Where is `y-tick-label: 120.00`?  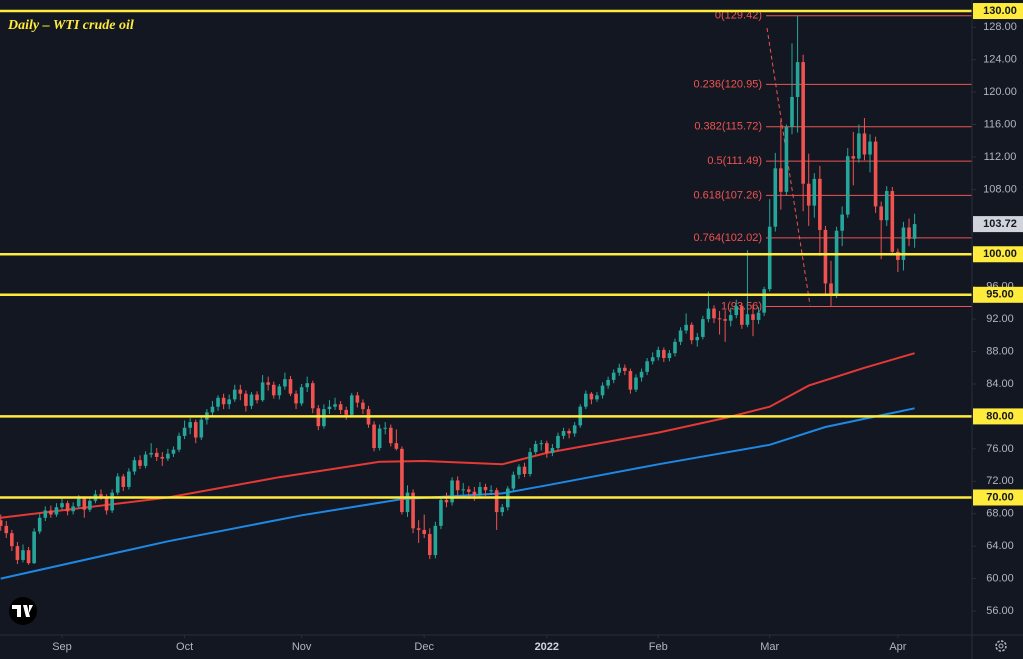
y-tick-label: 120.00 is located at coordinates (1000, 92).